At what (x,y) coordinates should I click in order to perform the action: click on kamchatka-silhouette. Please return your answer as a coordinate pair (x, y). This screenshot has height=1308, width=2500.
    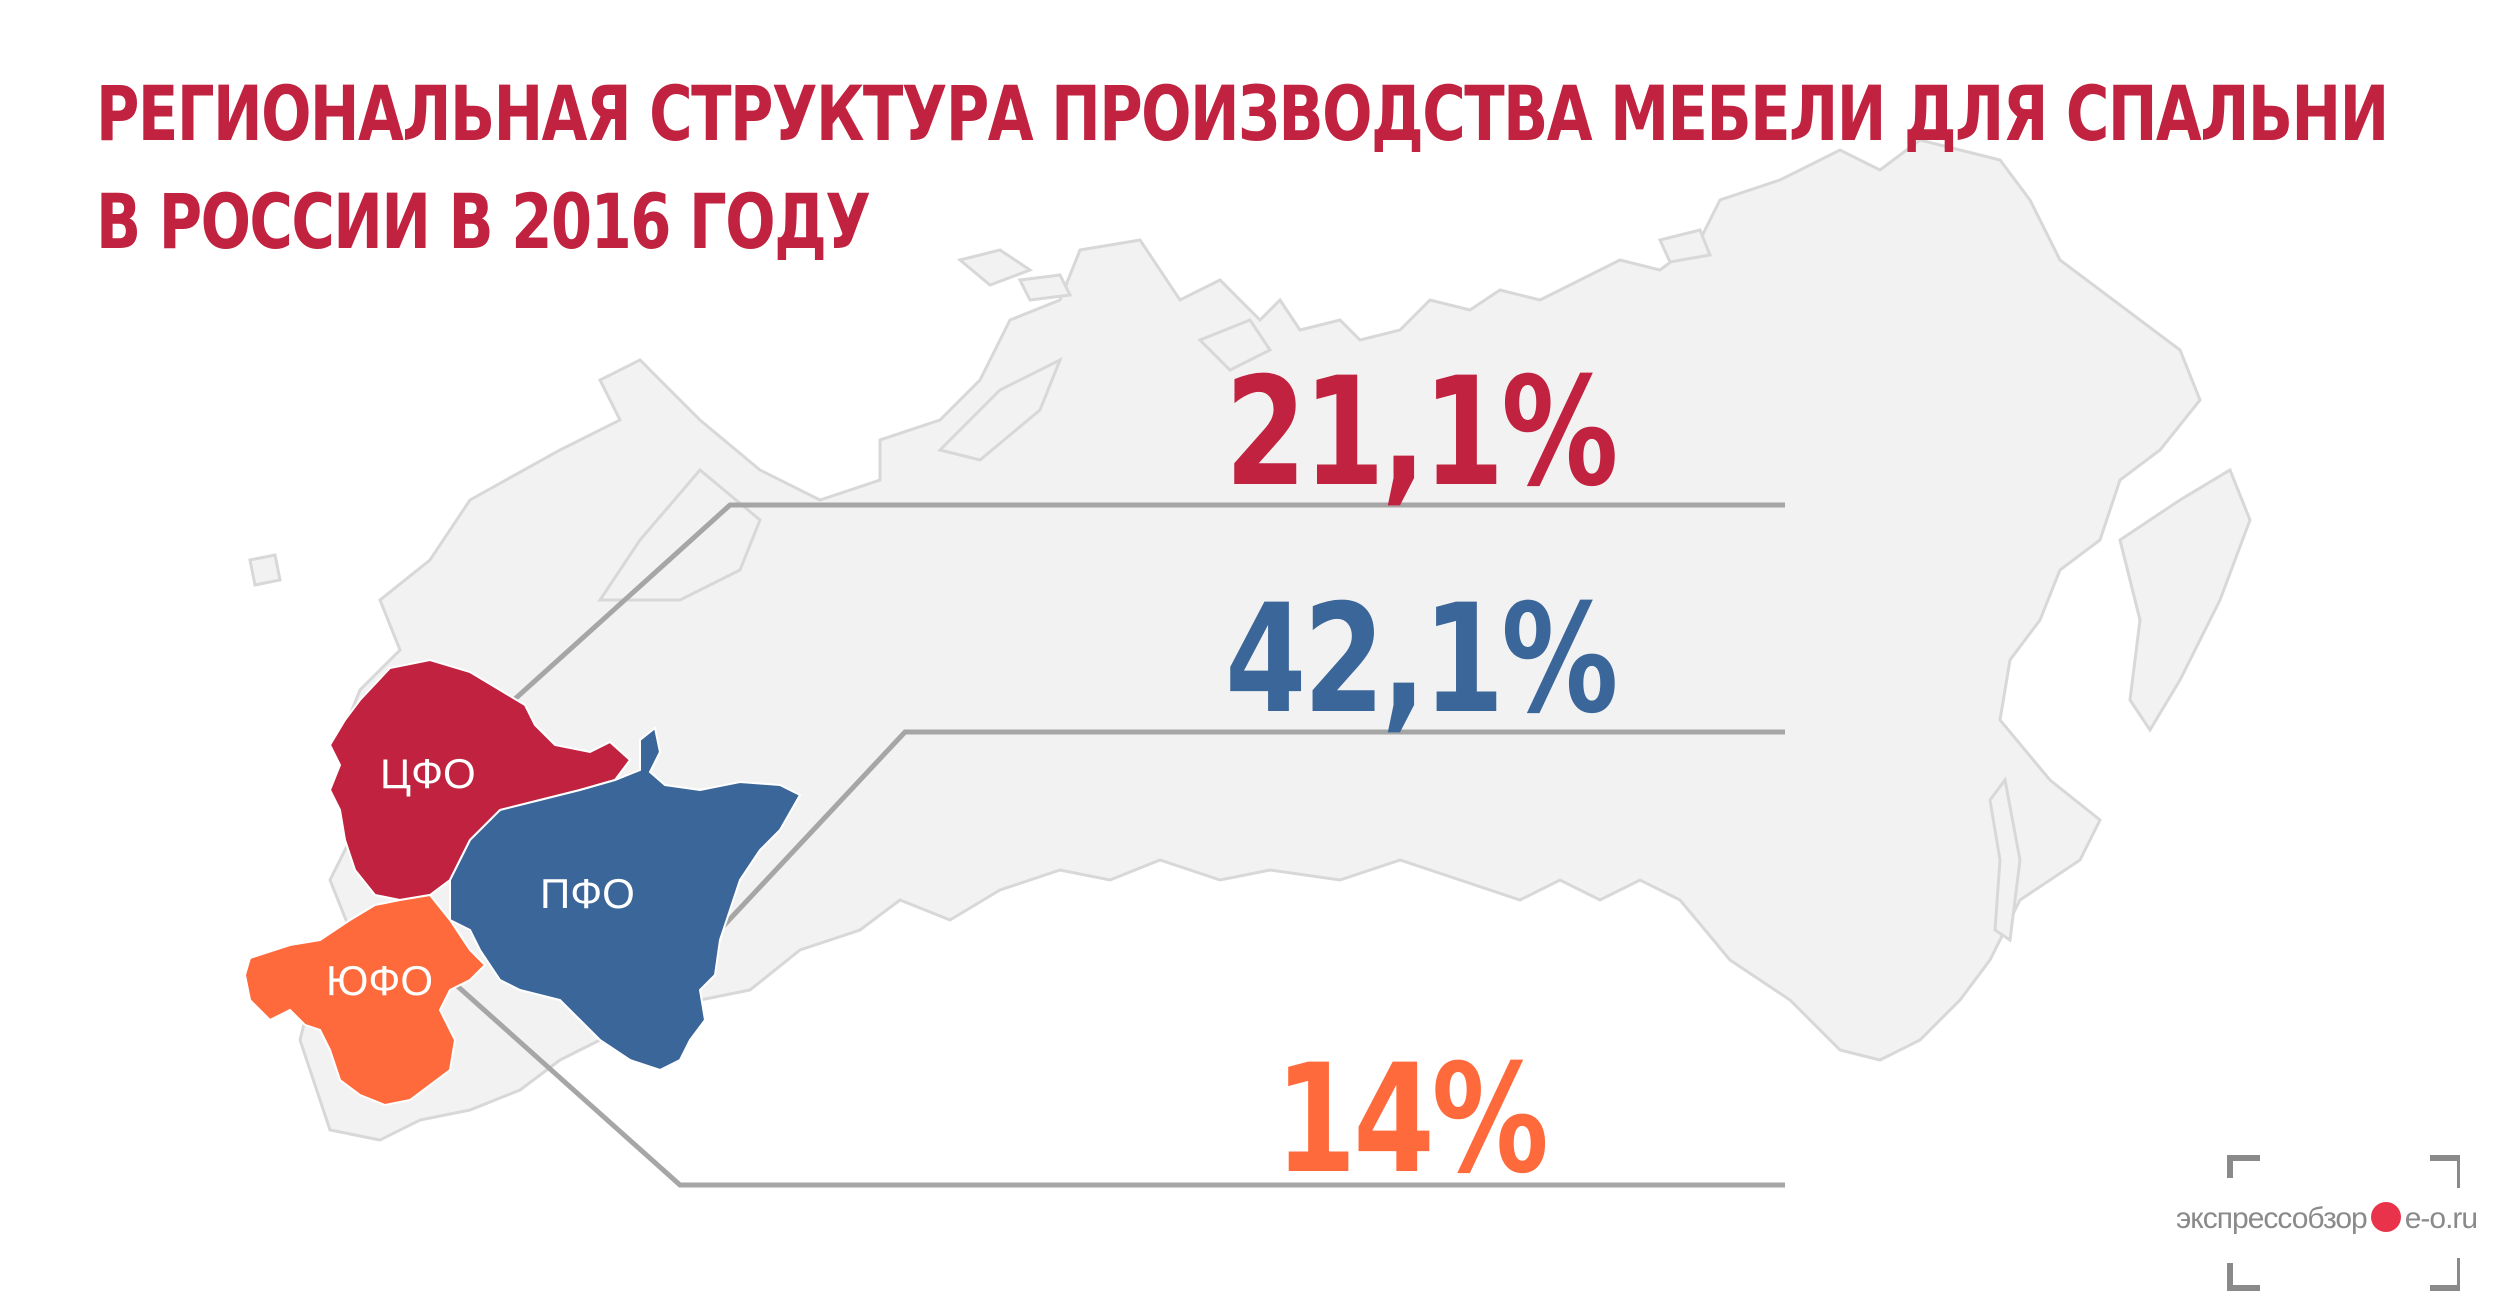
    Looking at the image, I should click on (2185, 600).